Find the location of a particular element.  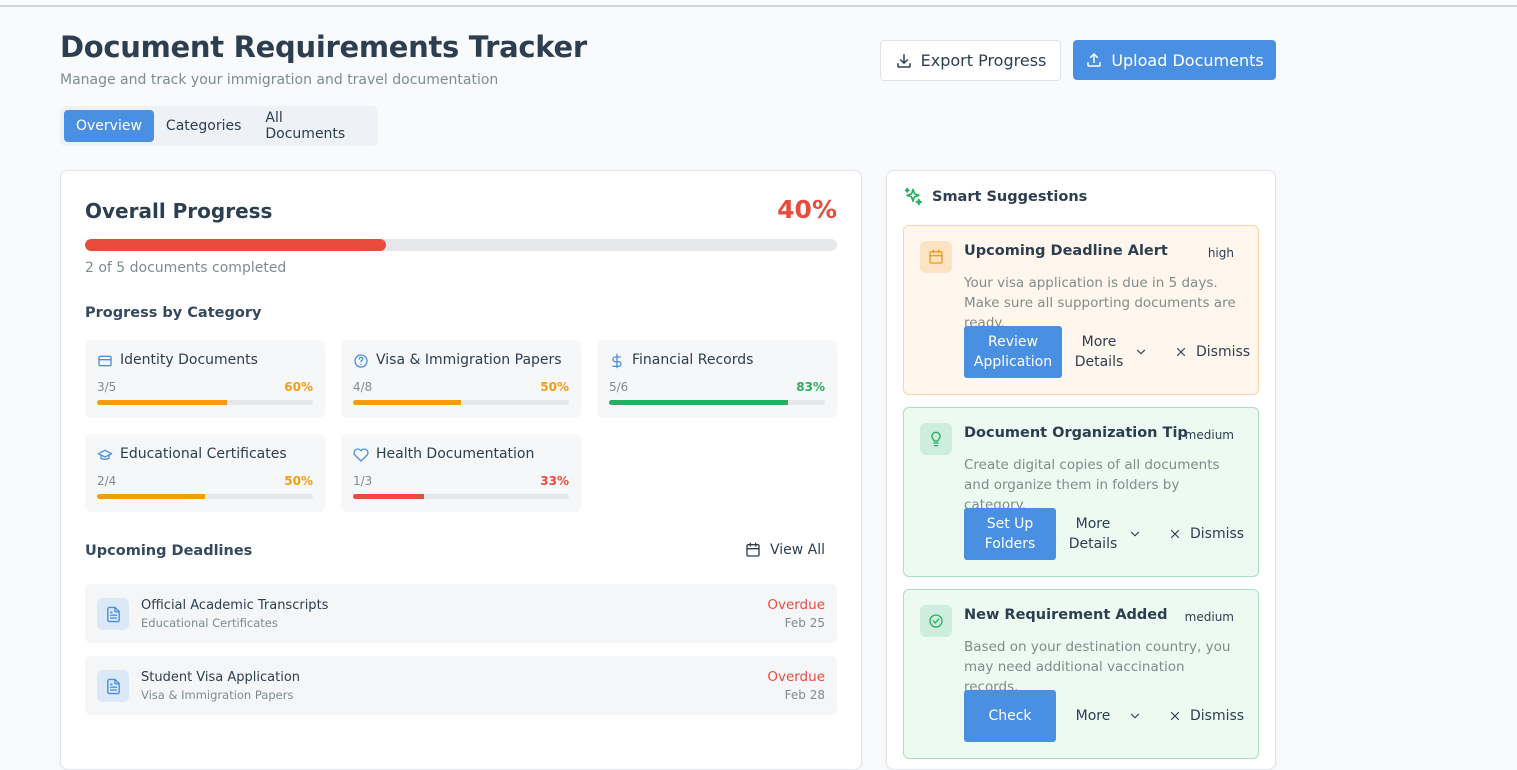

tab: All Documents is located at coordinates (305, 126).